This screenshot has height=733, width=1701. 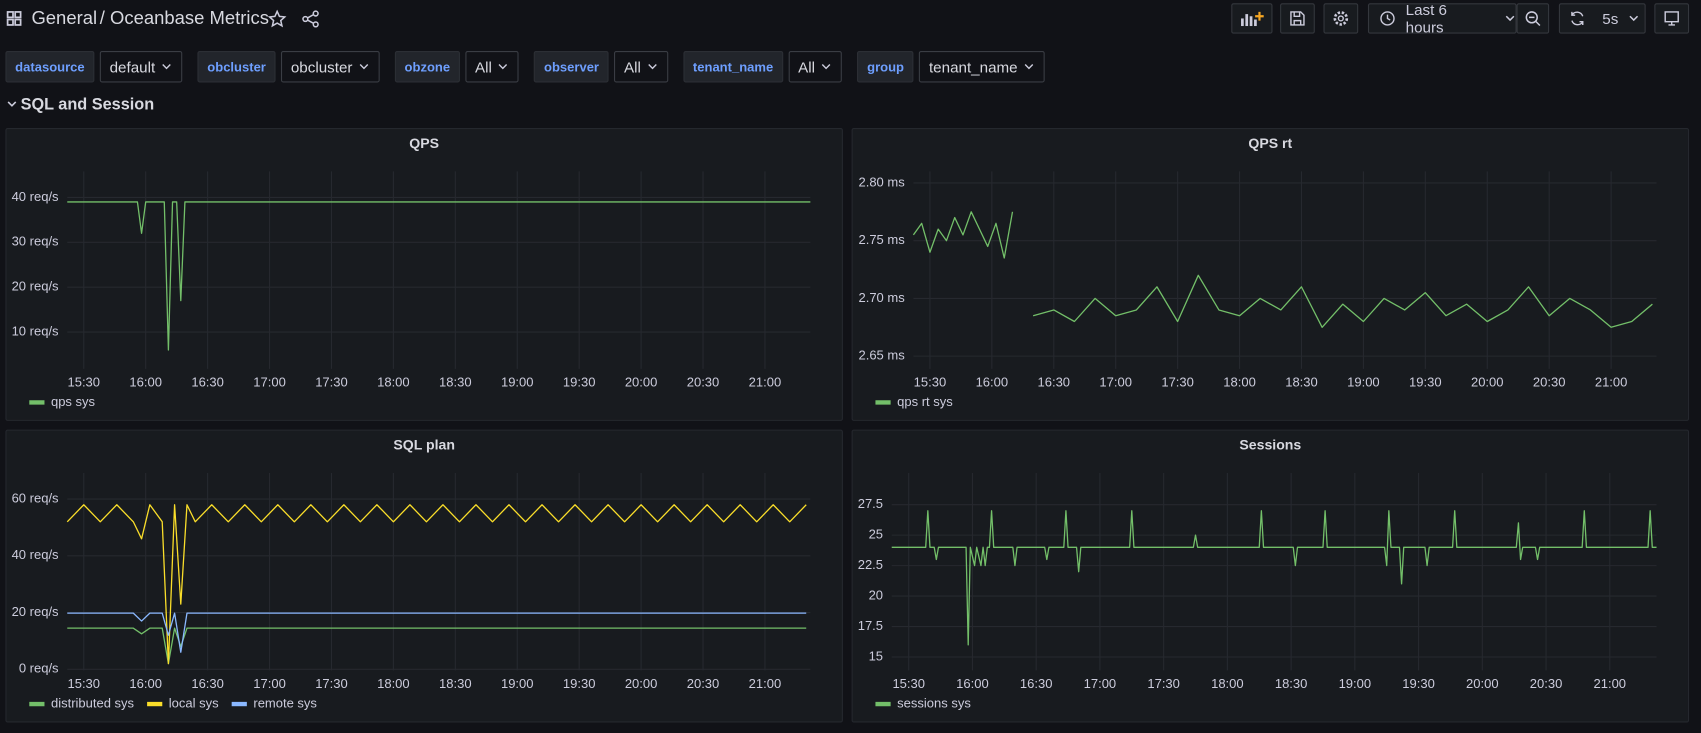 What do you see at coordinates (876, 595) in the screenshot?
I see `y-tick-label: 20` at bounding box center [876, 595].